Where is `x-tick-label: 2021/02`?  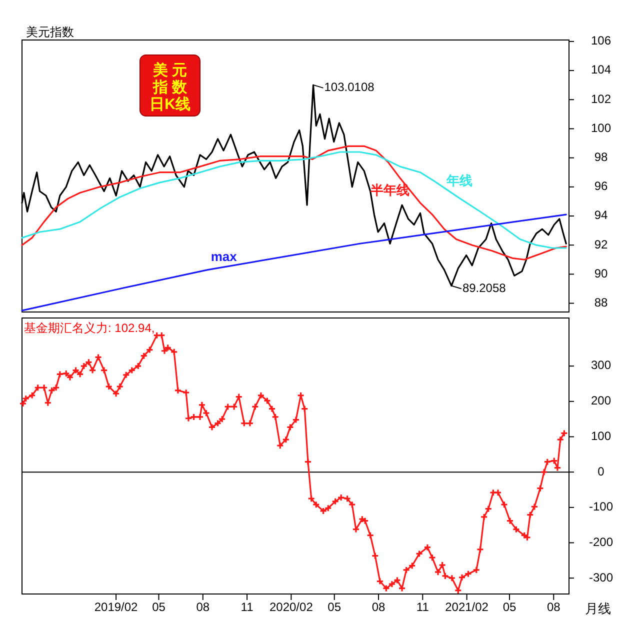
x-tick-label: 2021/02 is located at coordinates (467, 607).